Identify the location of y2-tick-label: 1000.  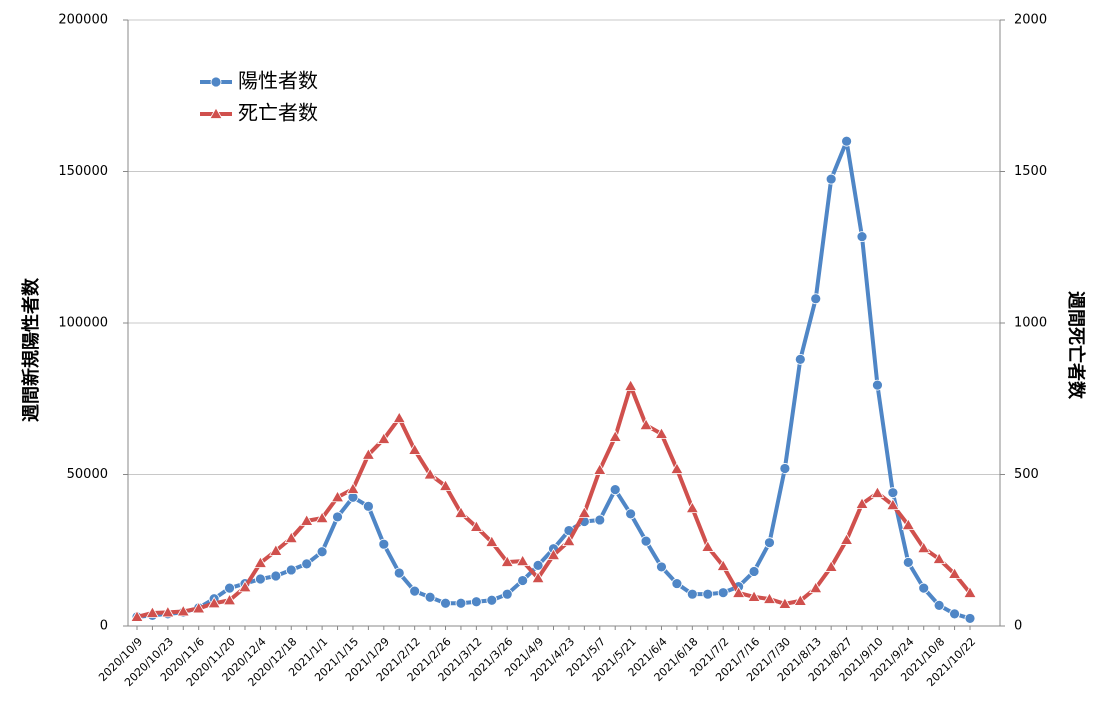
(1030, 323).